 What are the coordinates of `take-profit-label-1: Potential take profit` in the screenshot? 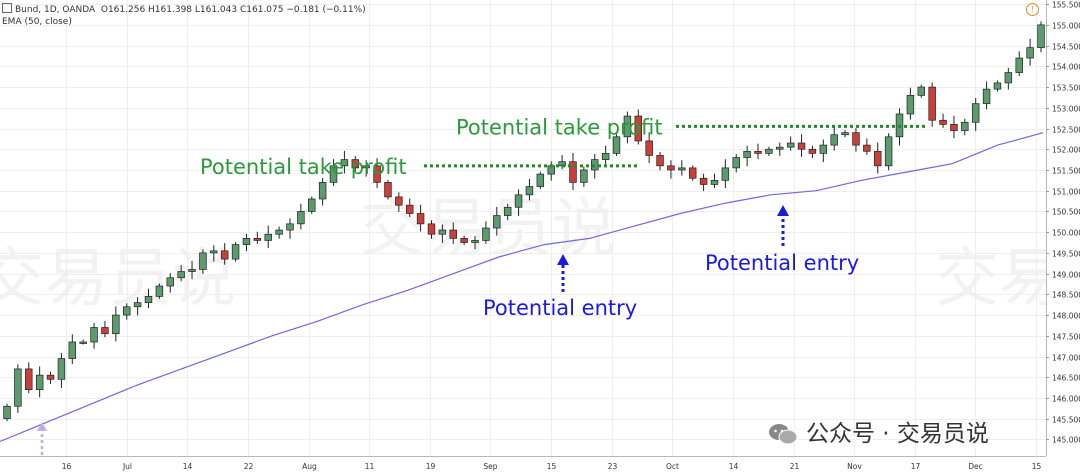 It's located at (303, 167).